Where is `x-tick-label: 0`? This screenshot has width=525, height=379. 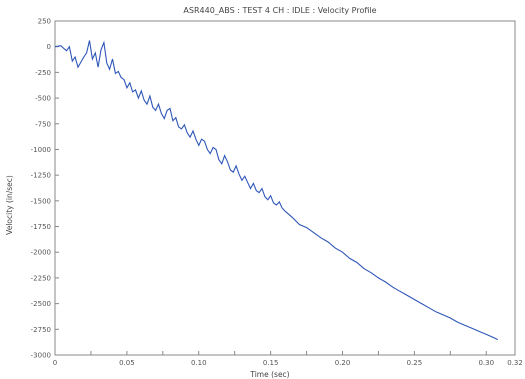 x-tick-label: 0 is located at coordinates (55, 363).